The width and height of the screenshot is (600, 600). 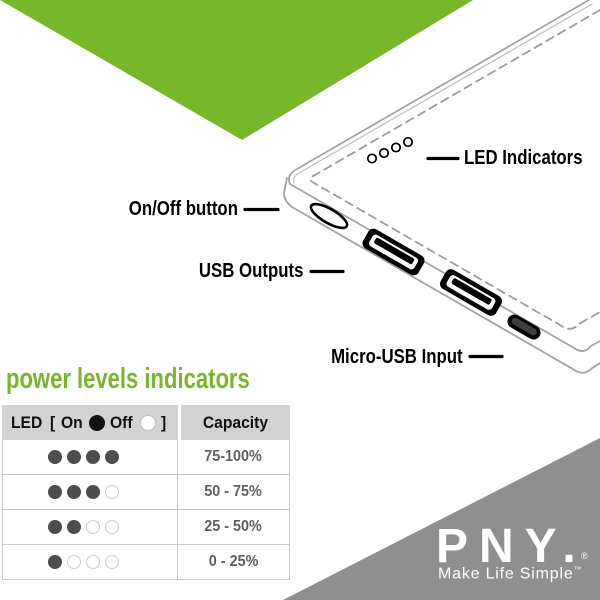 I want to click on micro-usb-port, so click(x=524, y=327).